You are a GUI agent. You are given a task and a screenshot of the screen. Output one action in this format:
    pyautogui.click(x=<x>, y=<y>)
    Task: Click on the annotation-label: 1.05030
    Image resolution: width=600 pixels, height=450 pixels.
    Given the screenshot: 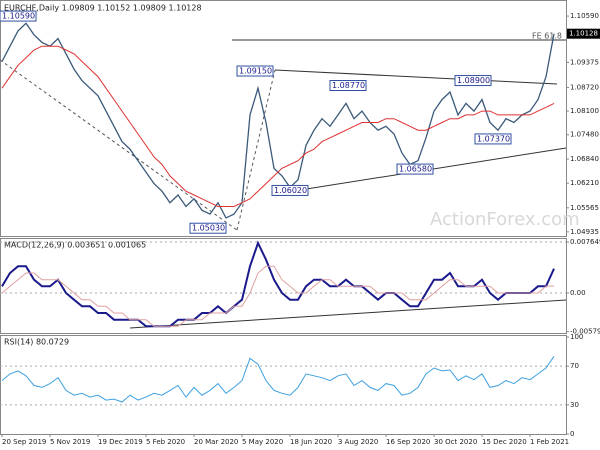 What is the action you would take?
    pyautogui.click(x=208, y=228)
    